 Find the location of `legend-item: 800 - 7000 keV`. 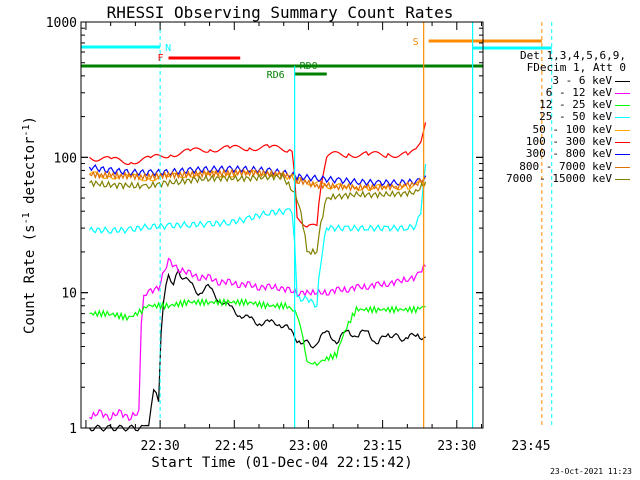

legend-item: 800 - 7000 keV is located at coordinates (561, 166).